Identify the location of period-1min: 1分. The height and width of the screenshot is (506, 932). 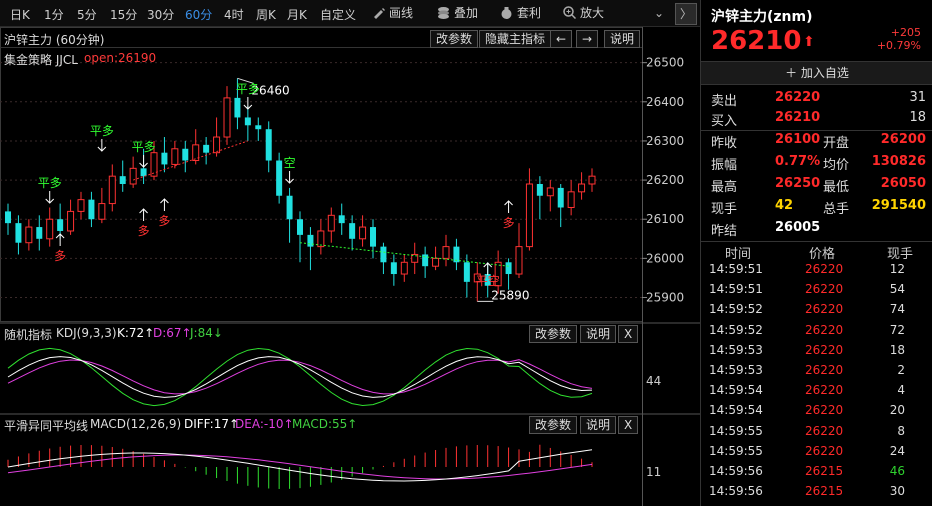
(54, 15).